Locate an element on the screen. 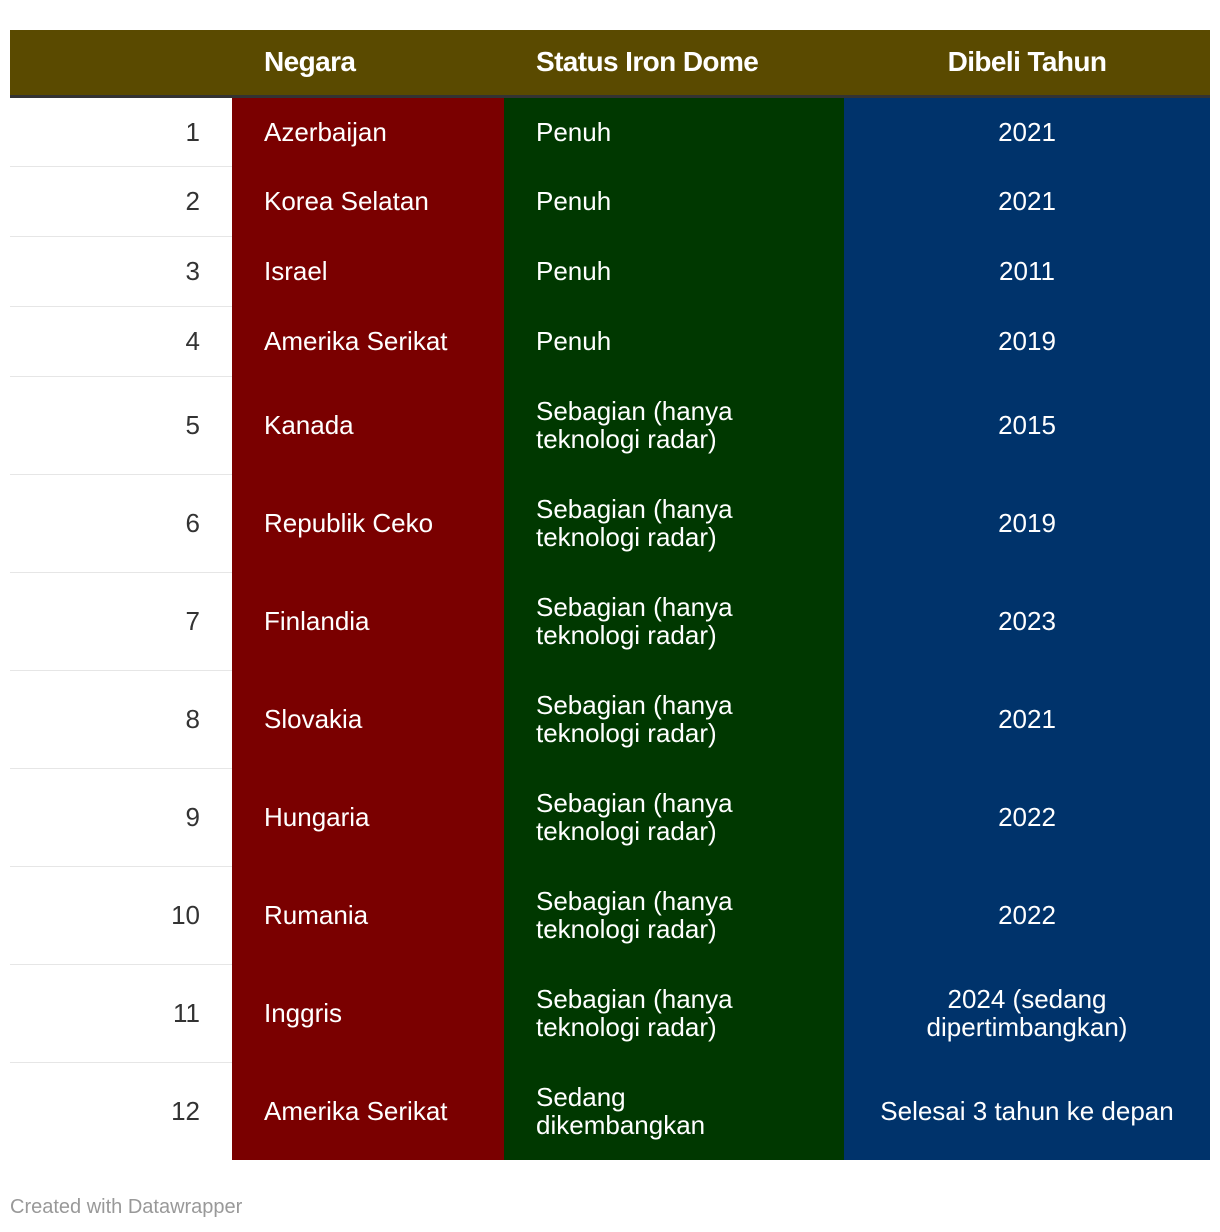 Image resolution: width=1220 pixels, height=1232 pixels. country-cell-text: Rumania is located at coordinates (316, 915).